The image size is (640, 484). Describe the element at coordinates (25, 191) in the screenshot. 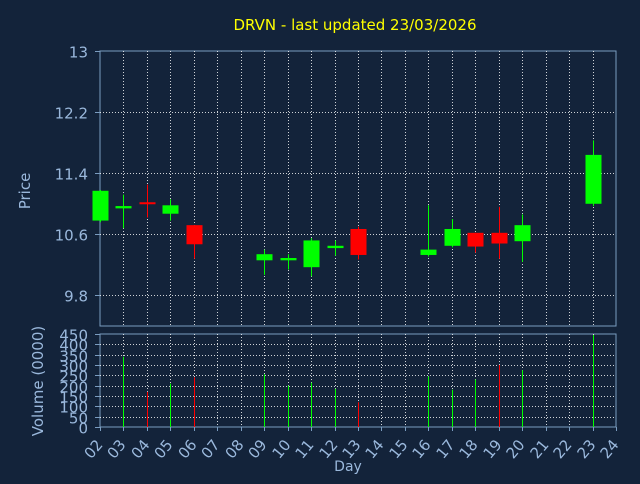

I see `price-axis-label: Price` at that location.